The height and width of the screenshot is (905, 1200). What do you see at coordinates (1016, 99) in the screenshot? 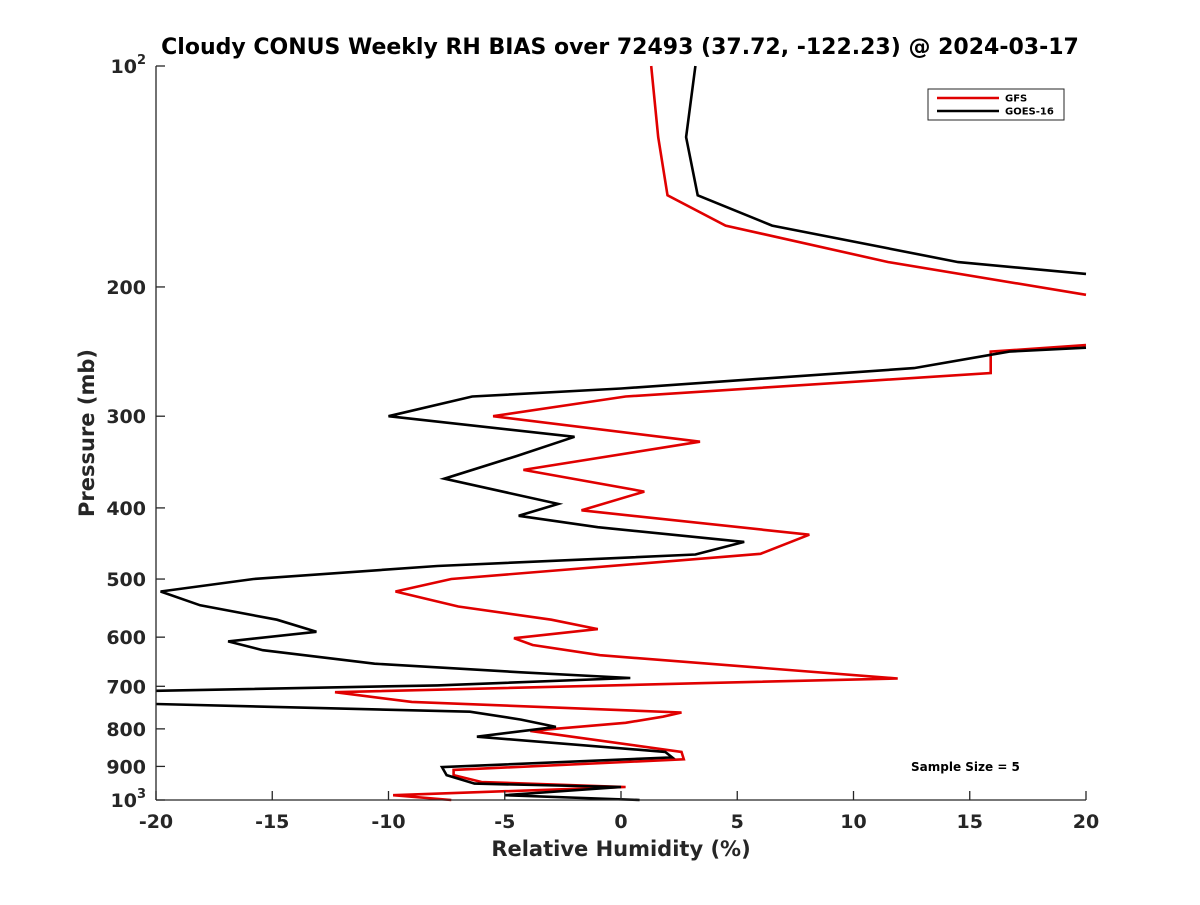
I see `legend-label-gfs: GFS` at bounding box center [1016, 99].